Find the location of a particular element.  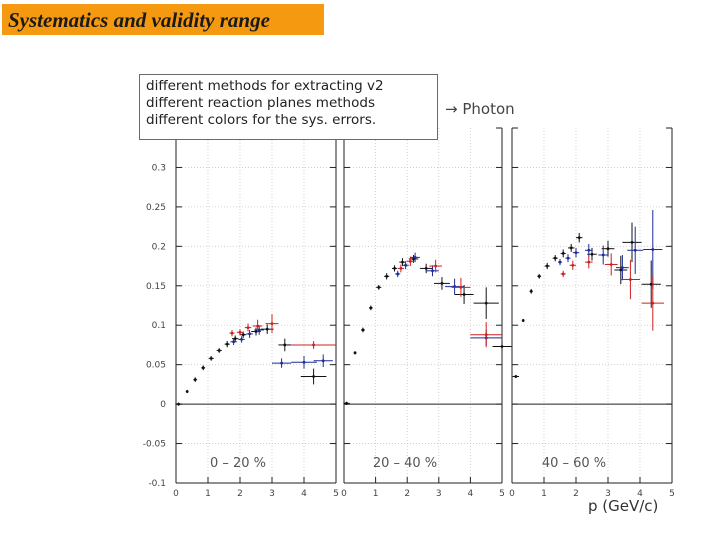

note-line: different colors for the sys. errors. is located at coordinates (261, 120).